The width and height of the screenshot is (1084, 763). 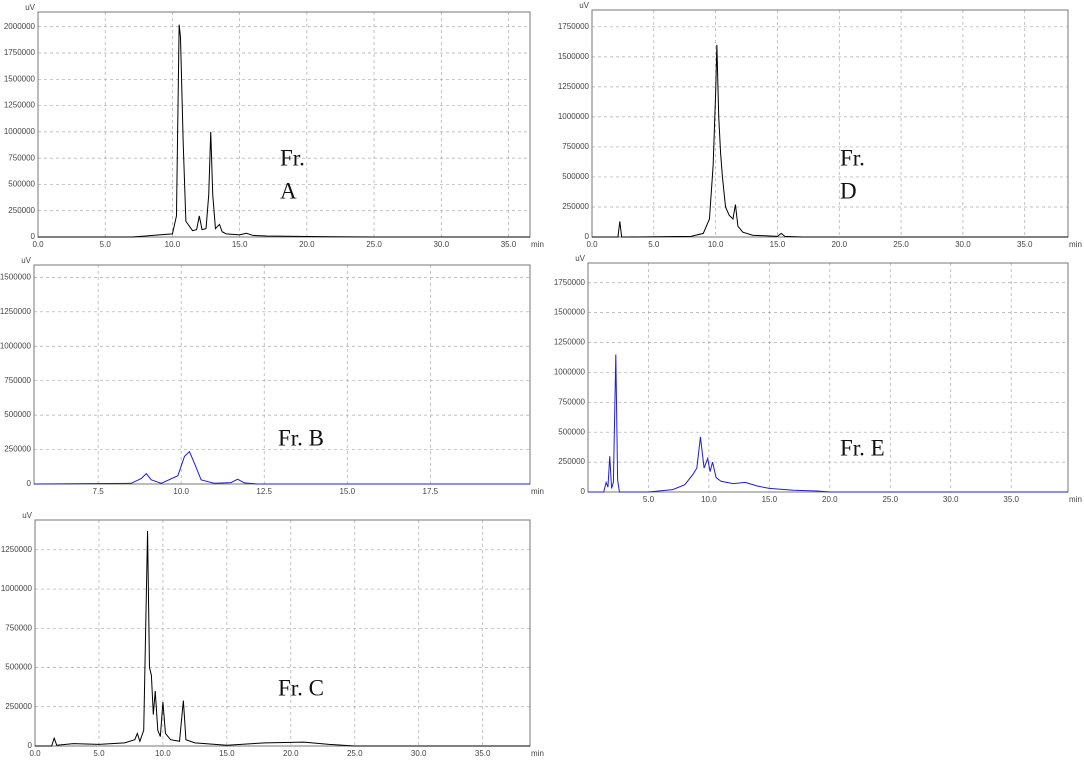 What do you see at coordinates (99, 491) in the screenshot?
I see `x-tick-label: 7.5` at bounding box center [99, 491].